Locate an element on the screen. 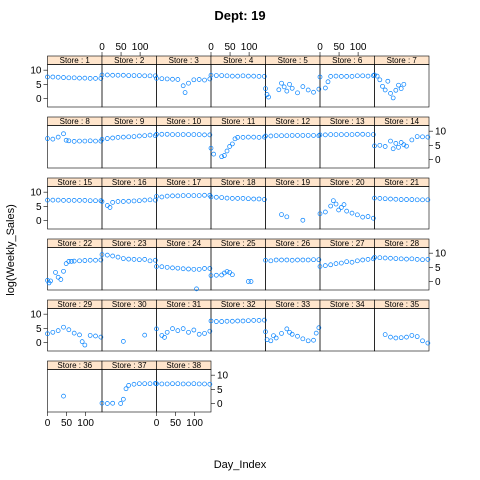  panel-strip-label: Store : 27 is located at coordinates (347, 243).